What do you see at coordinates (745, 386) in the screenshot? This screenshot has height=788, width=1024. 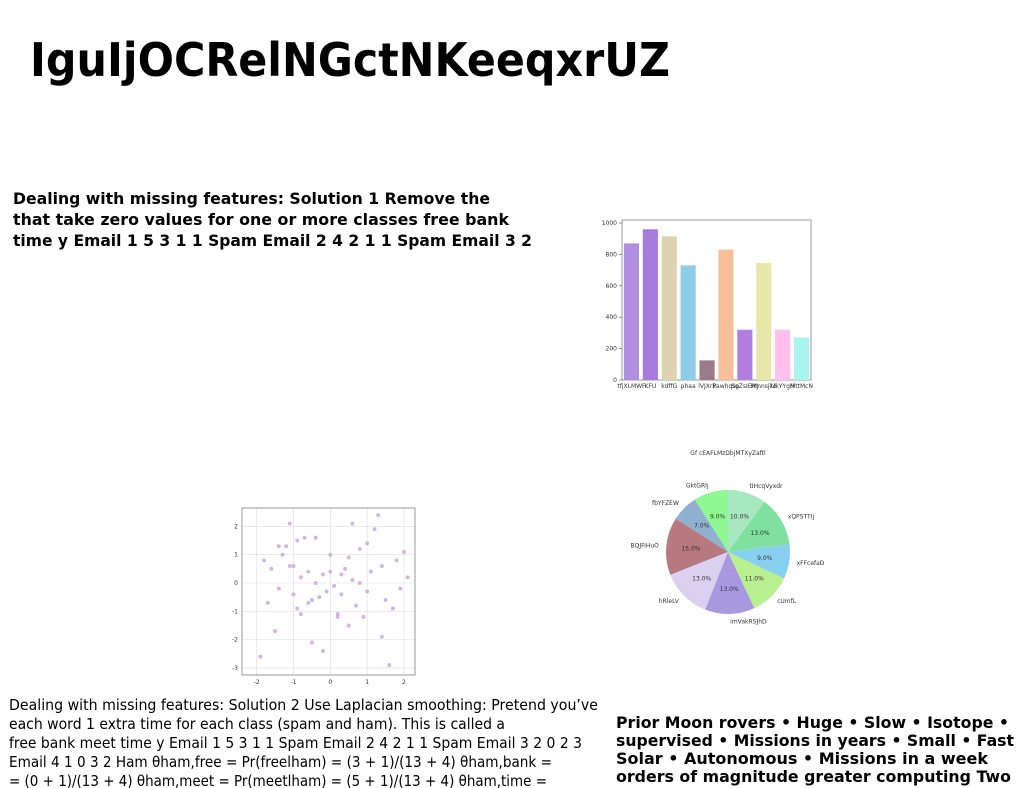 I see `x-tick-label: SqZsIEMJ` at bounding box center [745, 386].